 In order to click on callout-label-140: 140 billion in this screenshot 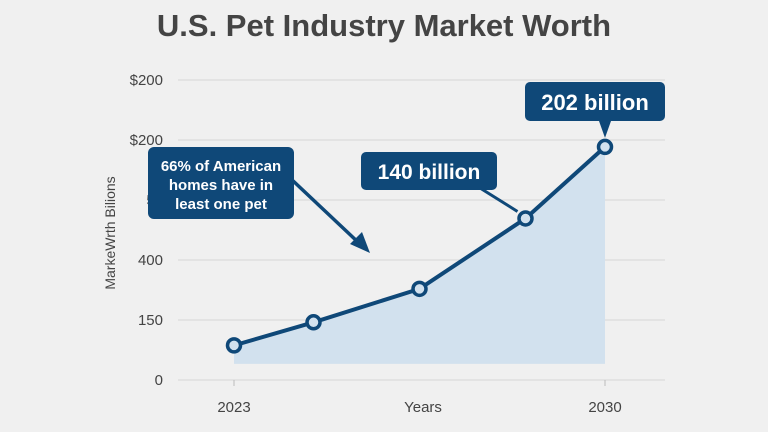, I will do `click(429, 172)`.